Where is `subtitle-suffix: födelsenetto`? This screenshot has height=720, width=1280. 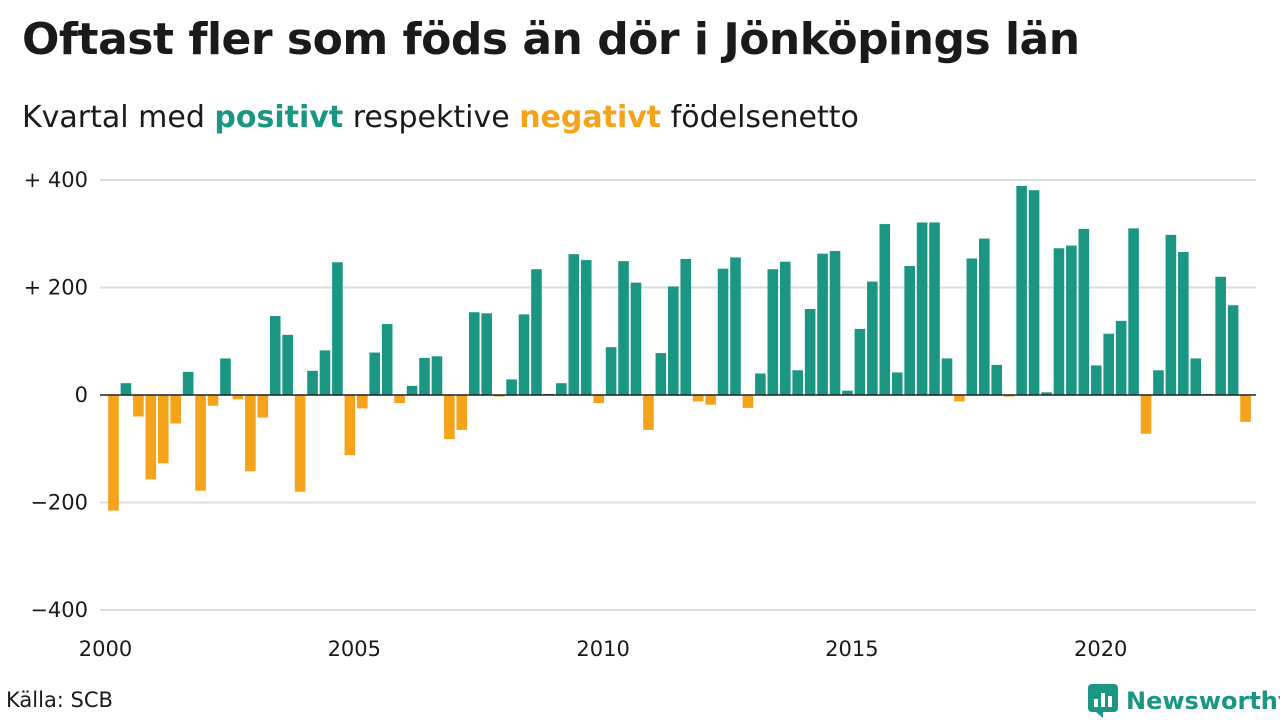 subtitle-suffix: födelsenetto is located at coordinates (760, 117).